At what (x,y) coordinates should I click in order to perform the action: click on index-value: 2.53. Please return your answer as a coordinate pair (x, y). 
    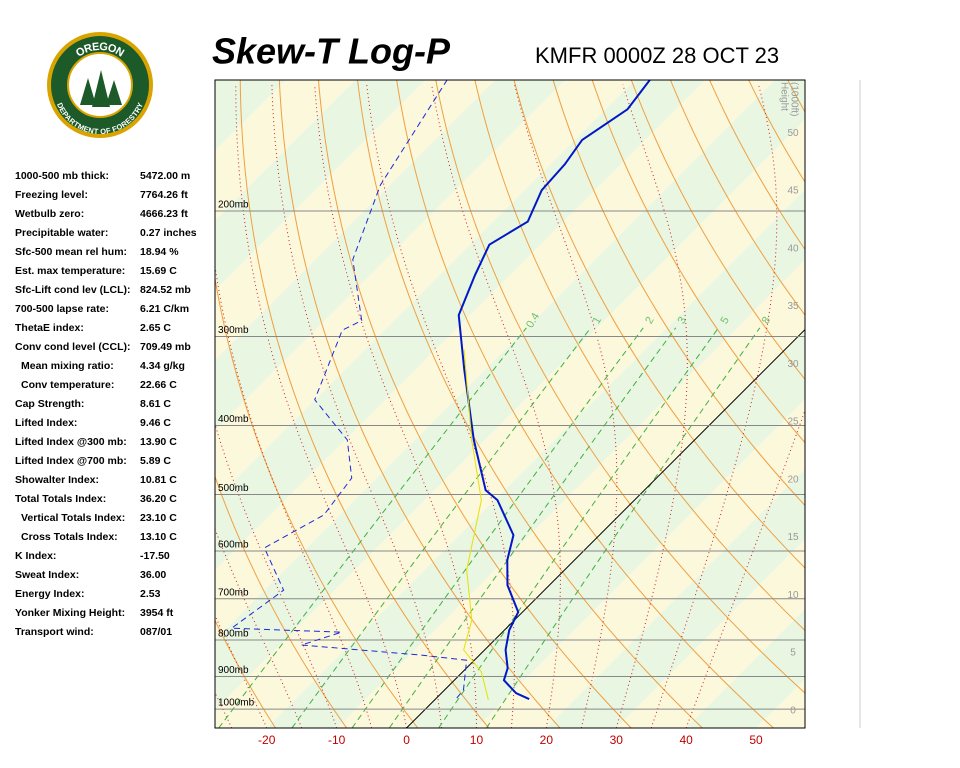
    Looking at the image, I should click on (150, 594).